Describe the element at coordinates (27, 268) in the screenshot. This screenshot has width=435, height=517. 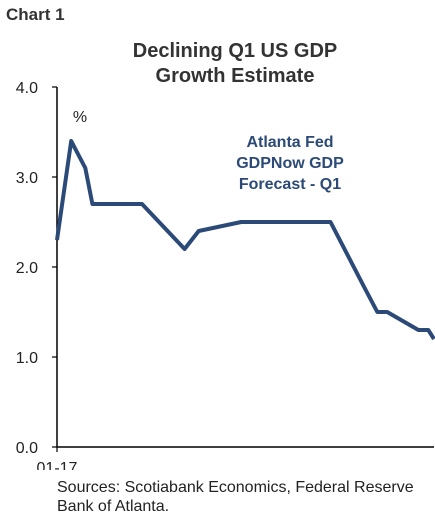
I see `y-tick-label: 2.0` at that location.